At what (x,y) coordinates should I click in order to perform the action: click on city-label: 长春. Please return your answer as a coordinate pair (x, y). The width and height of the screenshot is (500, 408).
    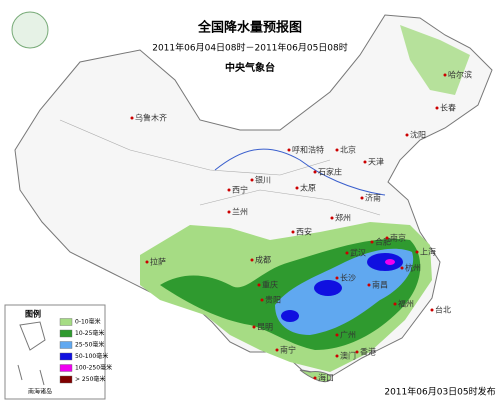
    Looking at the image, I should click on (448, 108).